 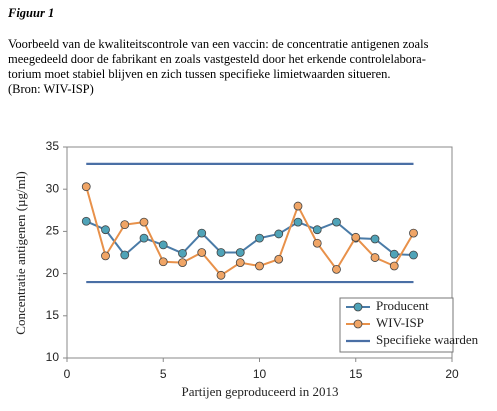 What do you see at coordinates (260, 374) in the screenshot?
I see `x-tick-label: 10` at bounding box center [260, 374].